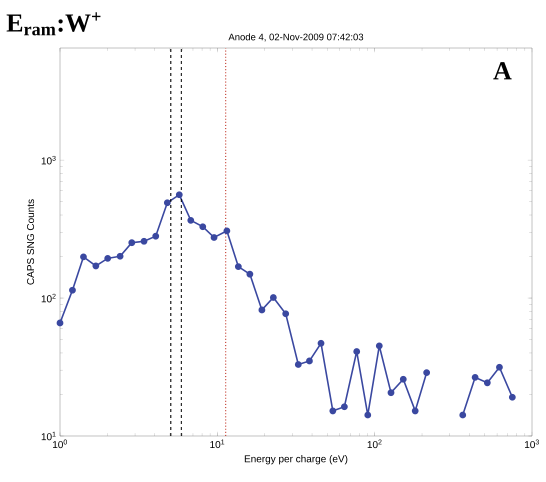  What do you see at coordinates (532, 444) in the screenshot?
I see `x-tick-label: 10$^{3}$` at bounding box center [532, 444].